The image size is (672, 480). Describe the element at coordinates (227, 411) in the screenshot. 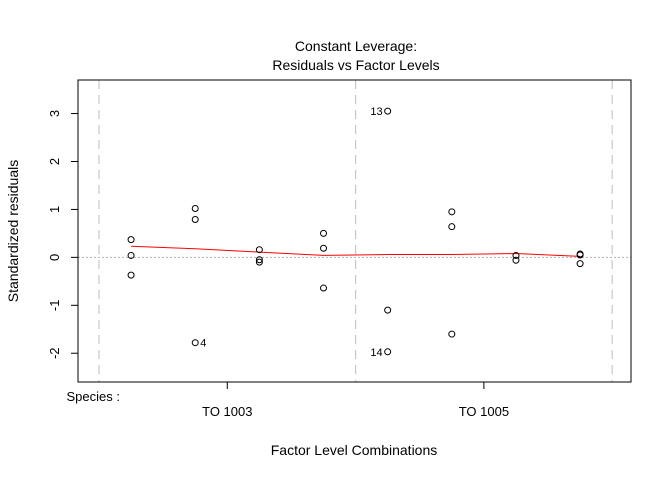

I see `x-tick-label: TO 1003` at that location.